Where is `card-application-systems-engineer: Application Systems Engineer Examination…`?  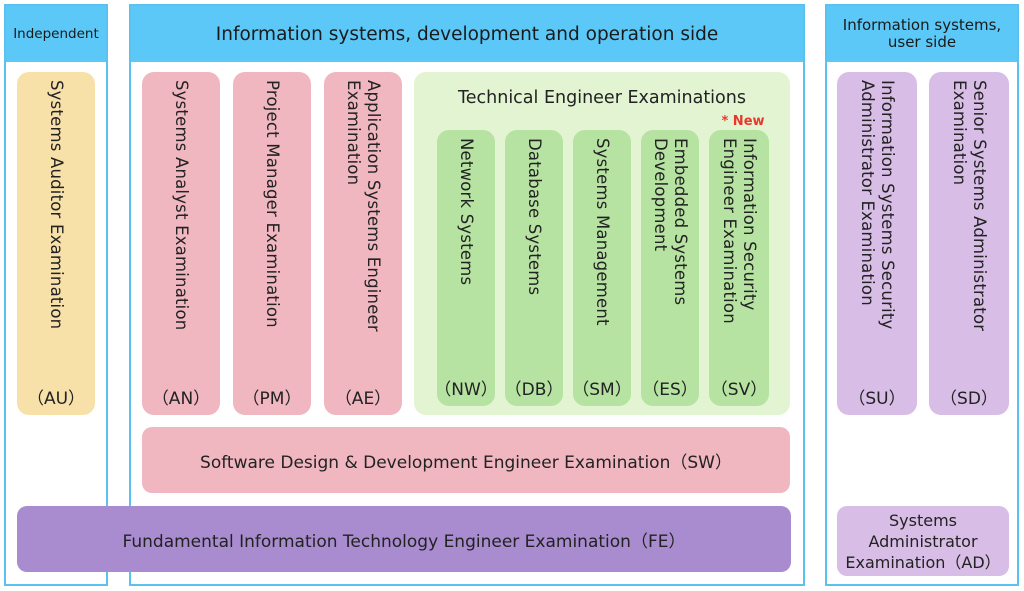
card-application-systems-engineer: Application Systems Engineer Examination… is located at coordinates (363, 243).